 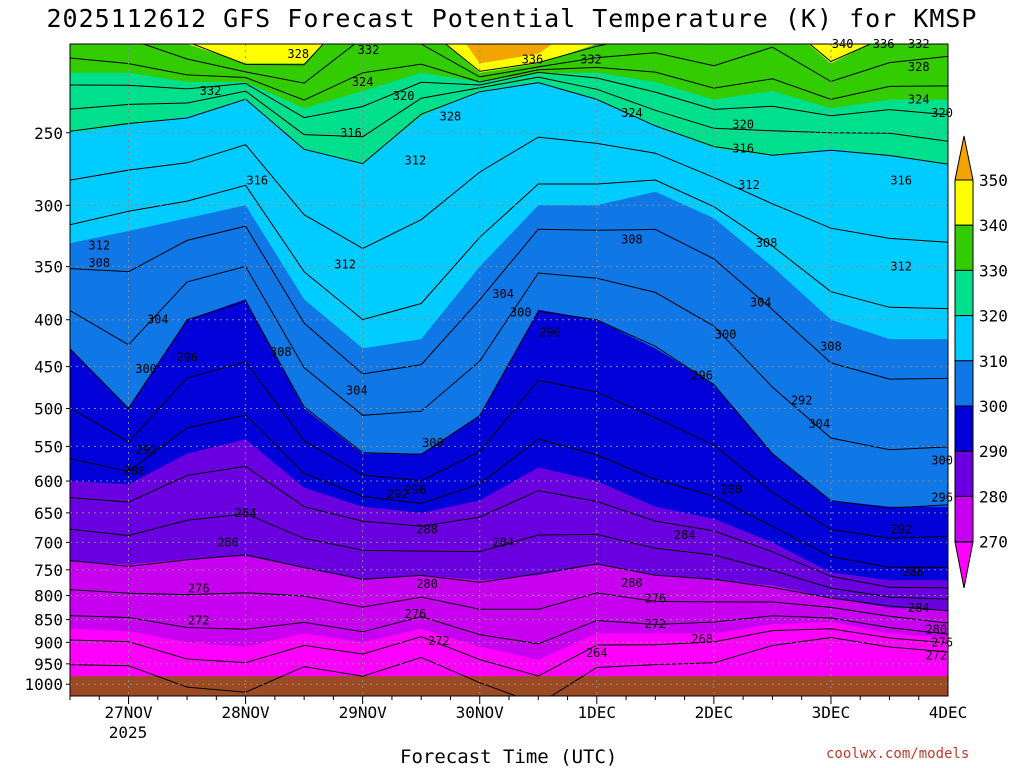 I want to click on y-tick-label: 750, so click(x=48, y=570).